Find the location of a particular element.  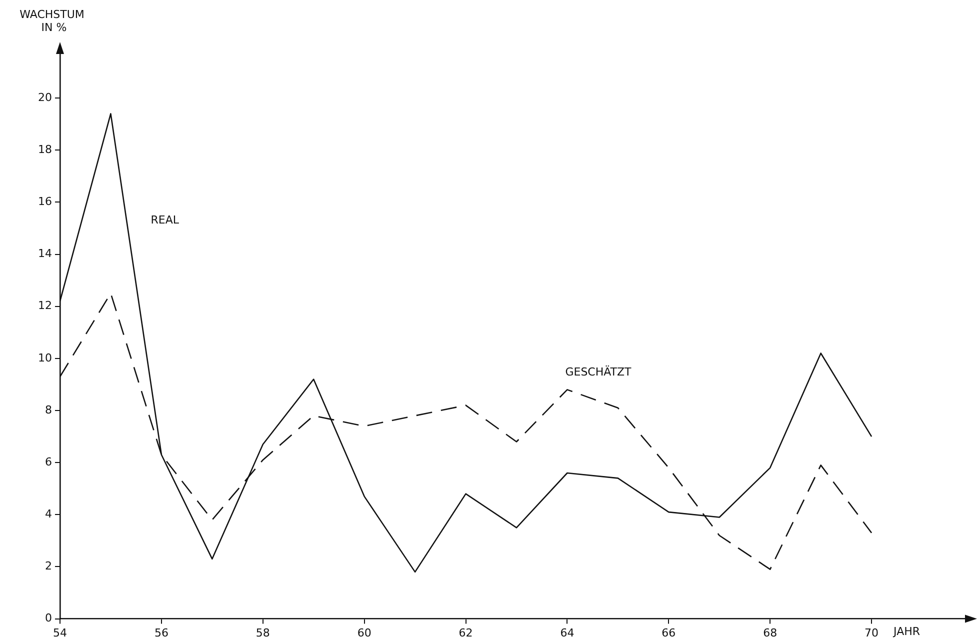

x-tick-label: 66 is located at coordinates (669, 633).